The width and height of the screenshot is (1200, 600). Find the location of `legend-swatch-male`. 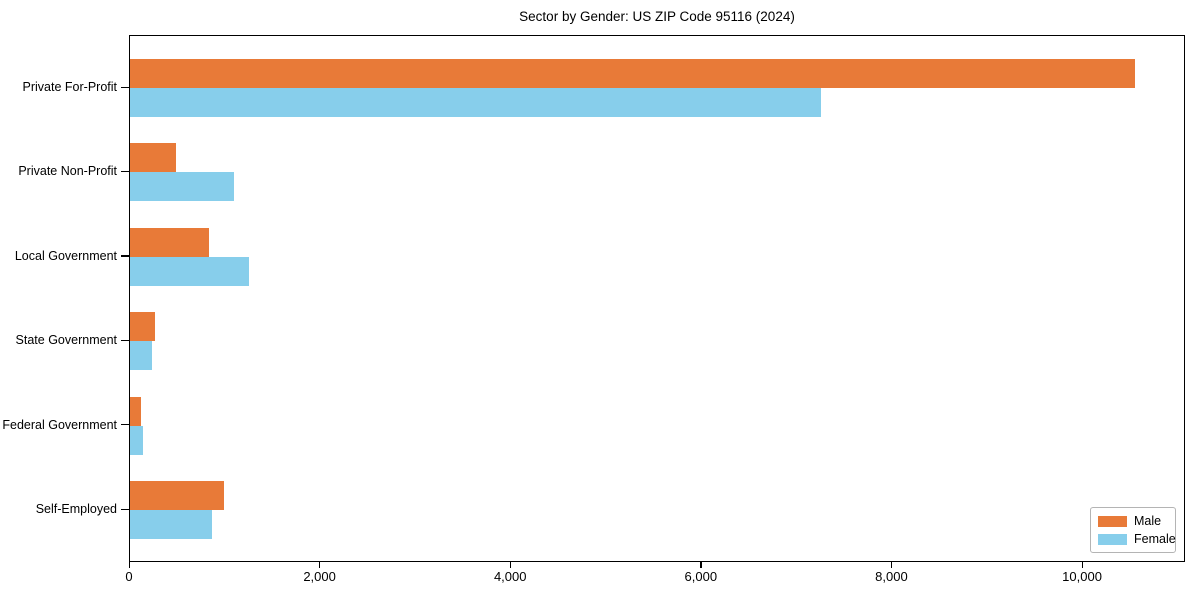

legend-swatch-male is located at coordinates (1112, 521).